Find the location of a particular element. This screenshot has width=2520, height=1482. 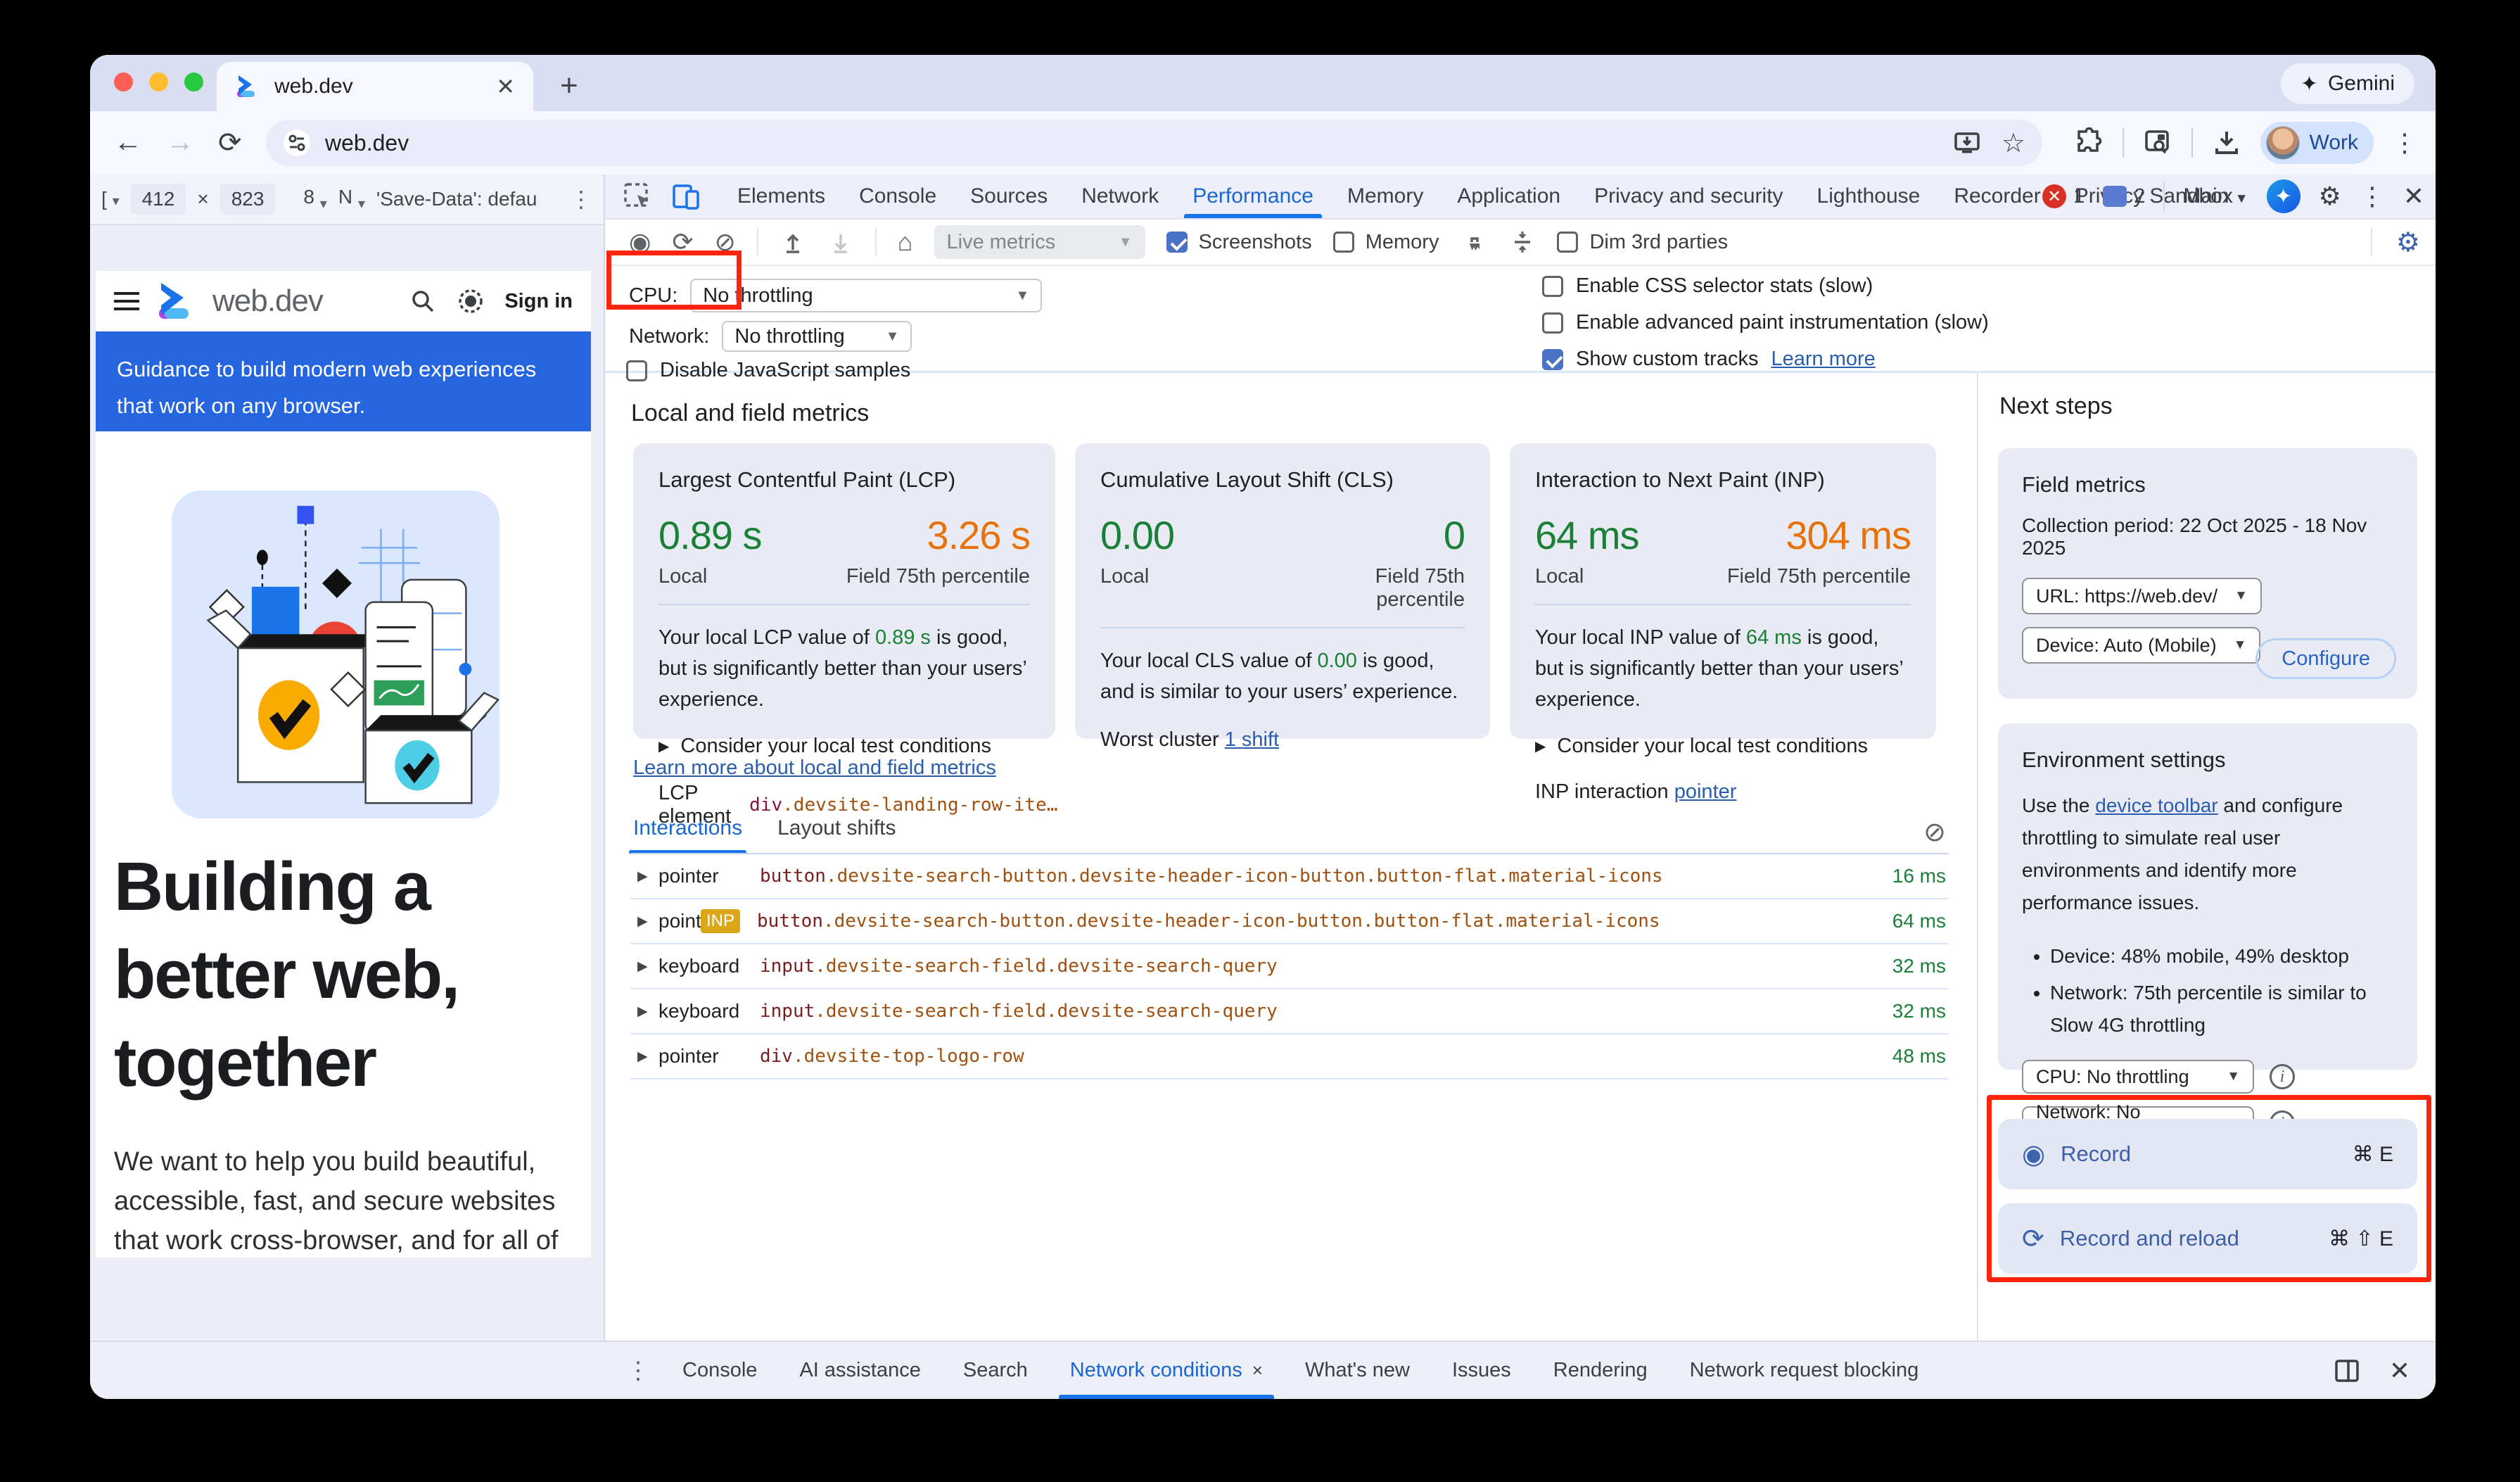

site-settings-icon is located at coordinates (297, 143).